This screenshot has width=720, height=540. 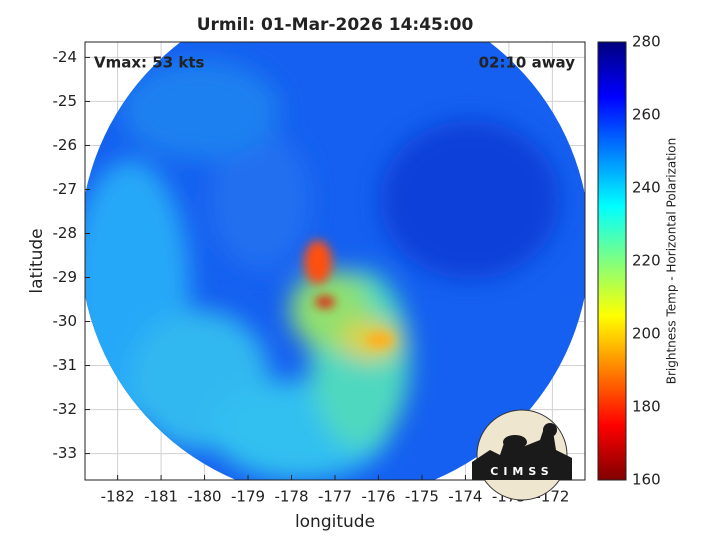 I want to click on y-tick-label: -27, so click(x=65, y=189).